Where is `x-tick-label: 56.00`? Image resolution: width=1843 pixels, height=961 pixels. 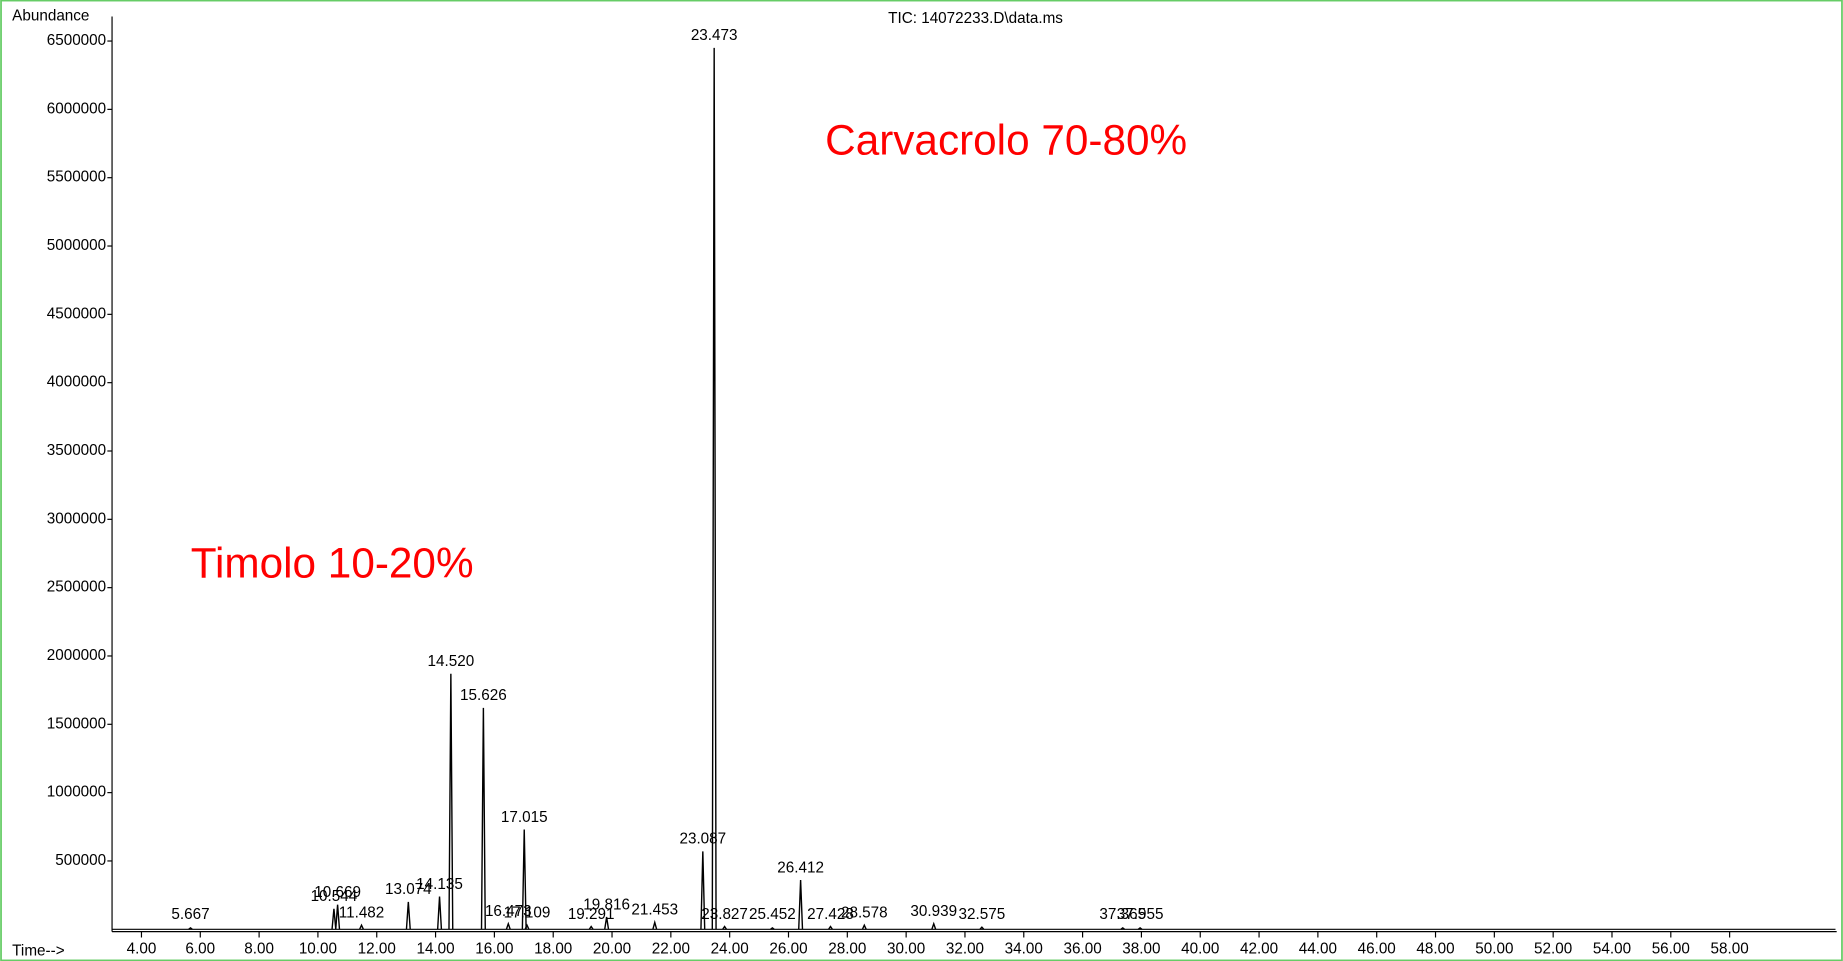
x-tick-label: 56.00 is located at coordinates (1671, 948).